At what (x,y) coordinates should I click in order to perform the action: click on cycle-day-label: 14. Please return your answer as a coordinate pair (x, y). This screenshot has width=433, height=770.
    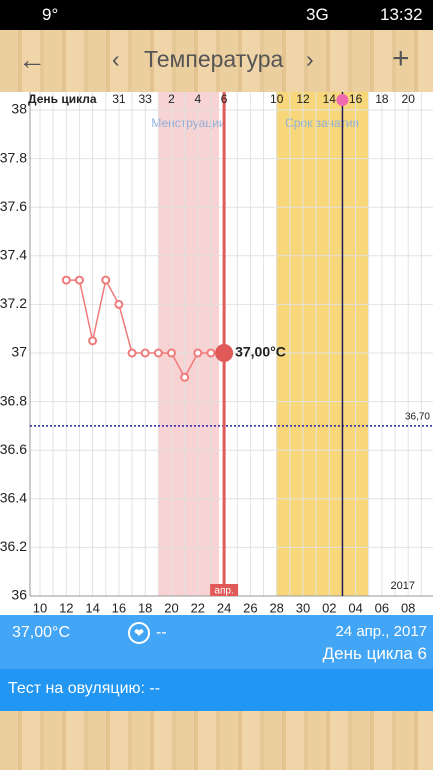
    Looking at the image, I should click on (330, 99).